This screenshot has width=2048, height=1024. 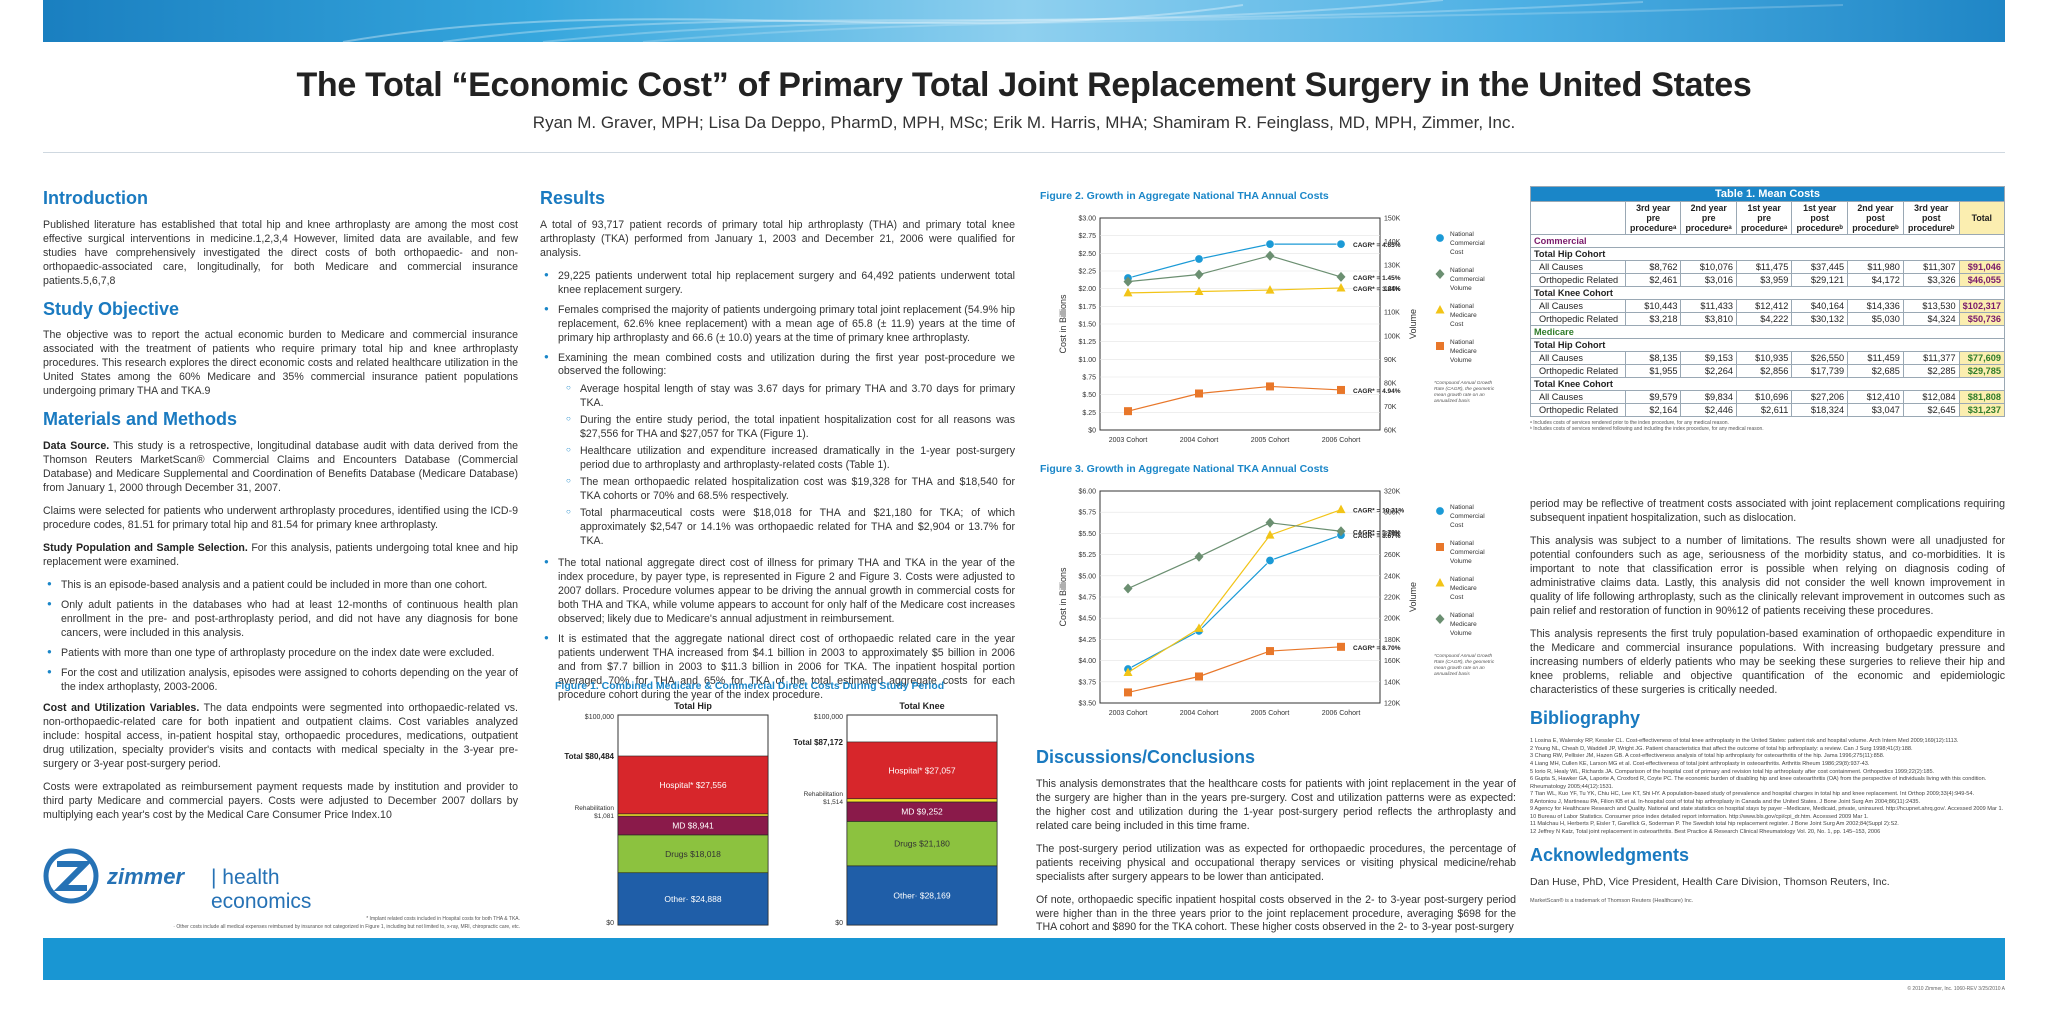 I want to click on fig3-cagr-label: CAGR* = 10.31%, so click(x=1378, y=511).